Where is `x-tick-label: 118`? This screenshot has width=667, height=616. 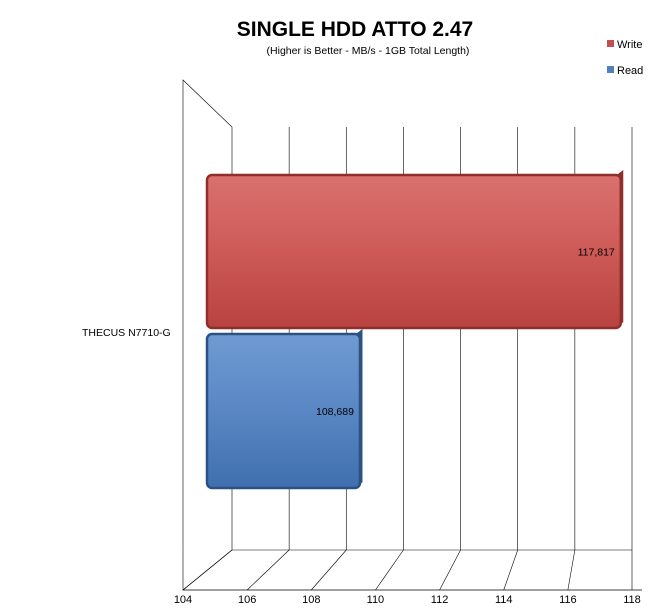
x-tick-label: 118 is located at coordinates (632, 600).